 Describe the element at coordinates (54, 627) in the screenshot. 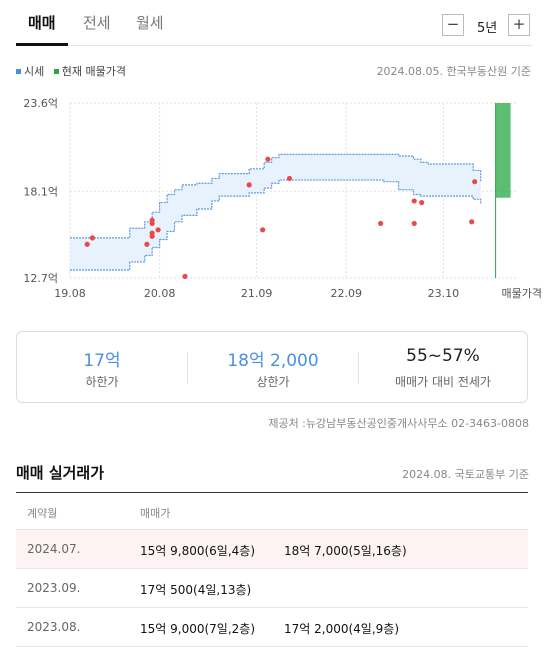

I see `row-month: 2023.08.` at that location.